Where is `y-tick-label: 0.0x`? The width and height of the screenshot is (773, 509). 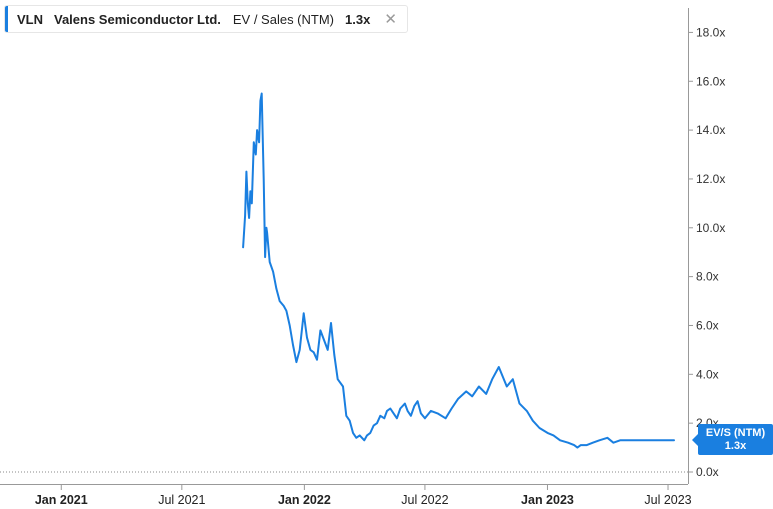
y-tick-label: 0.0x is located at coordinates (707, 472).